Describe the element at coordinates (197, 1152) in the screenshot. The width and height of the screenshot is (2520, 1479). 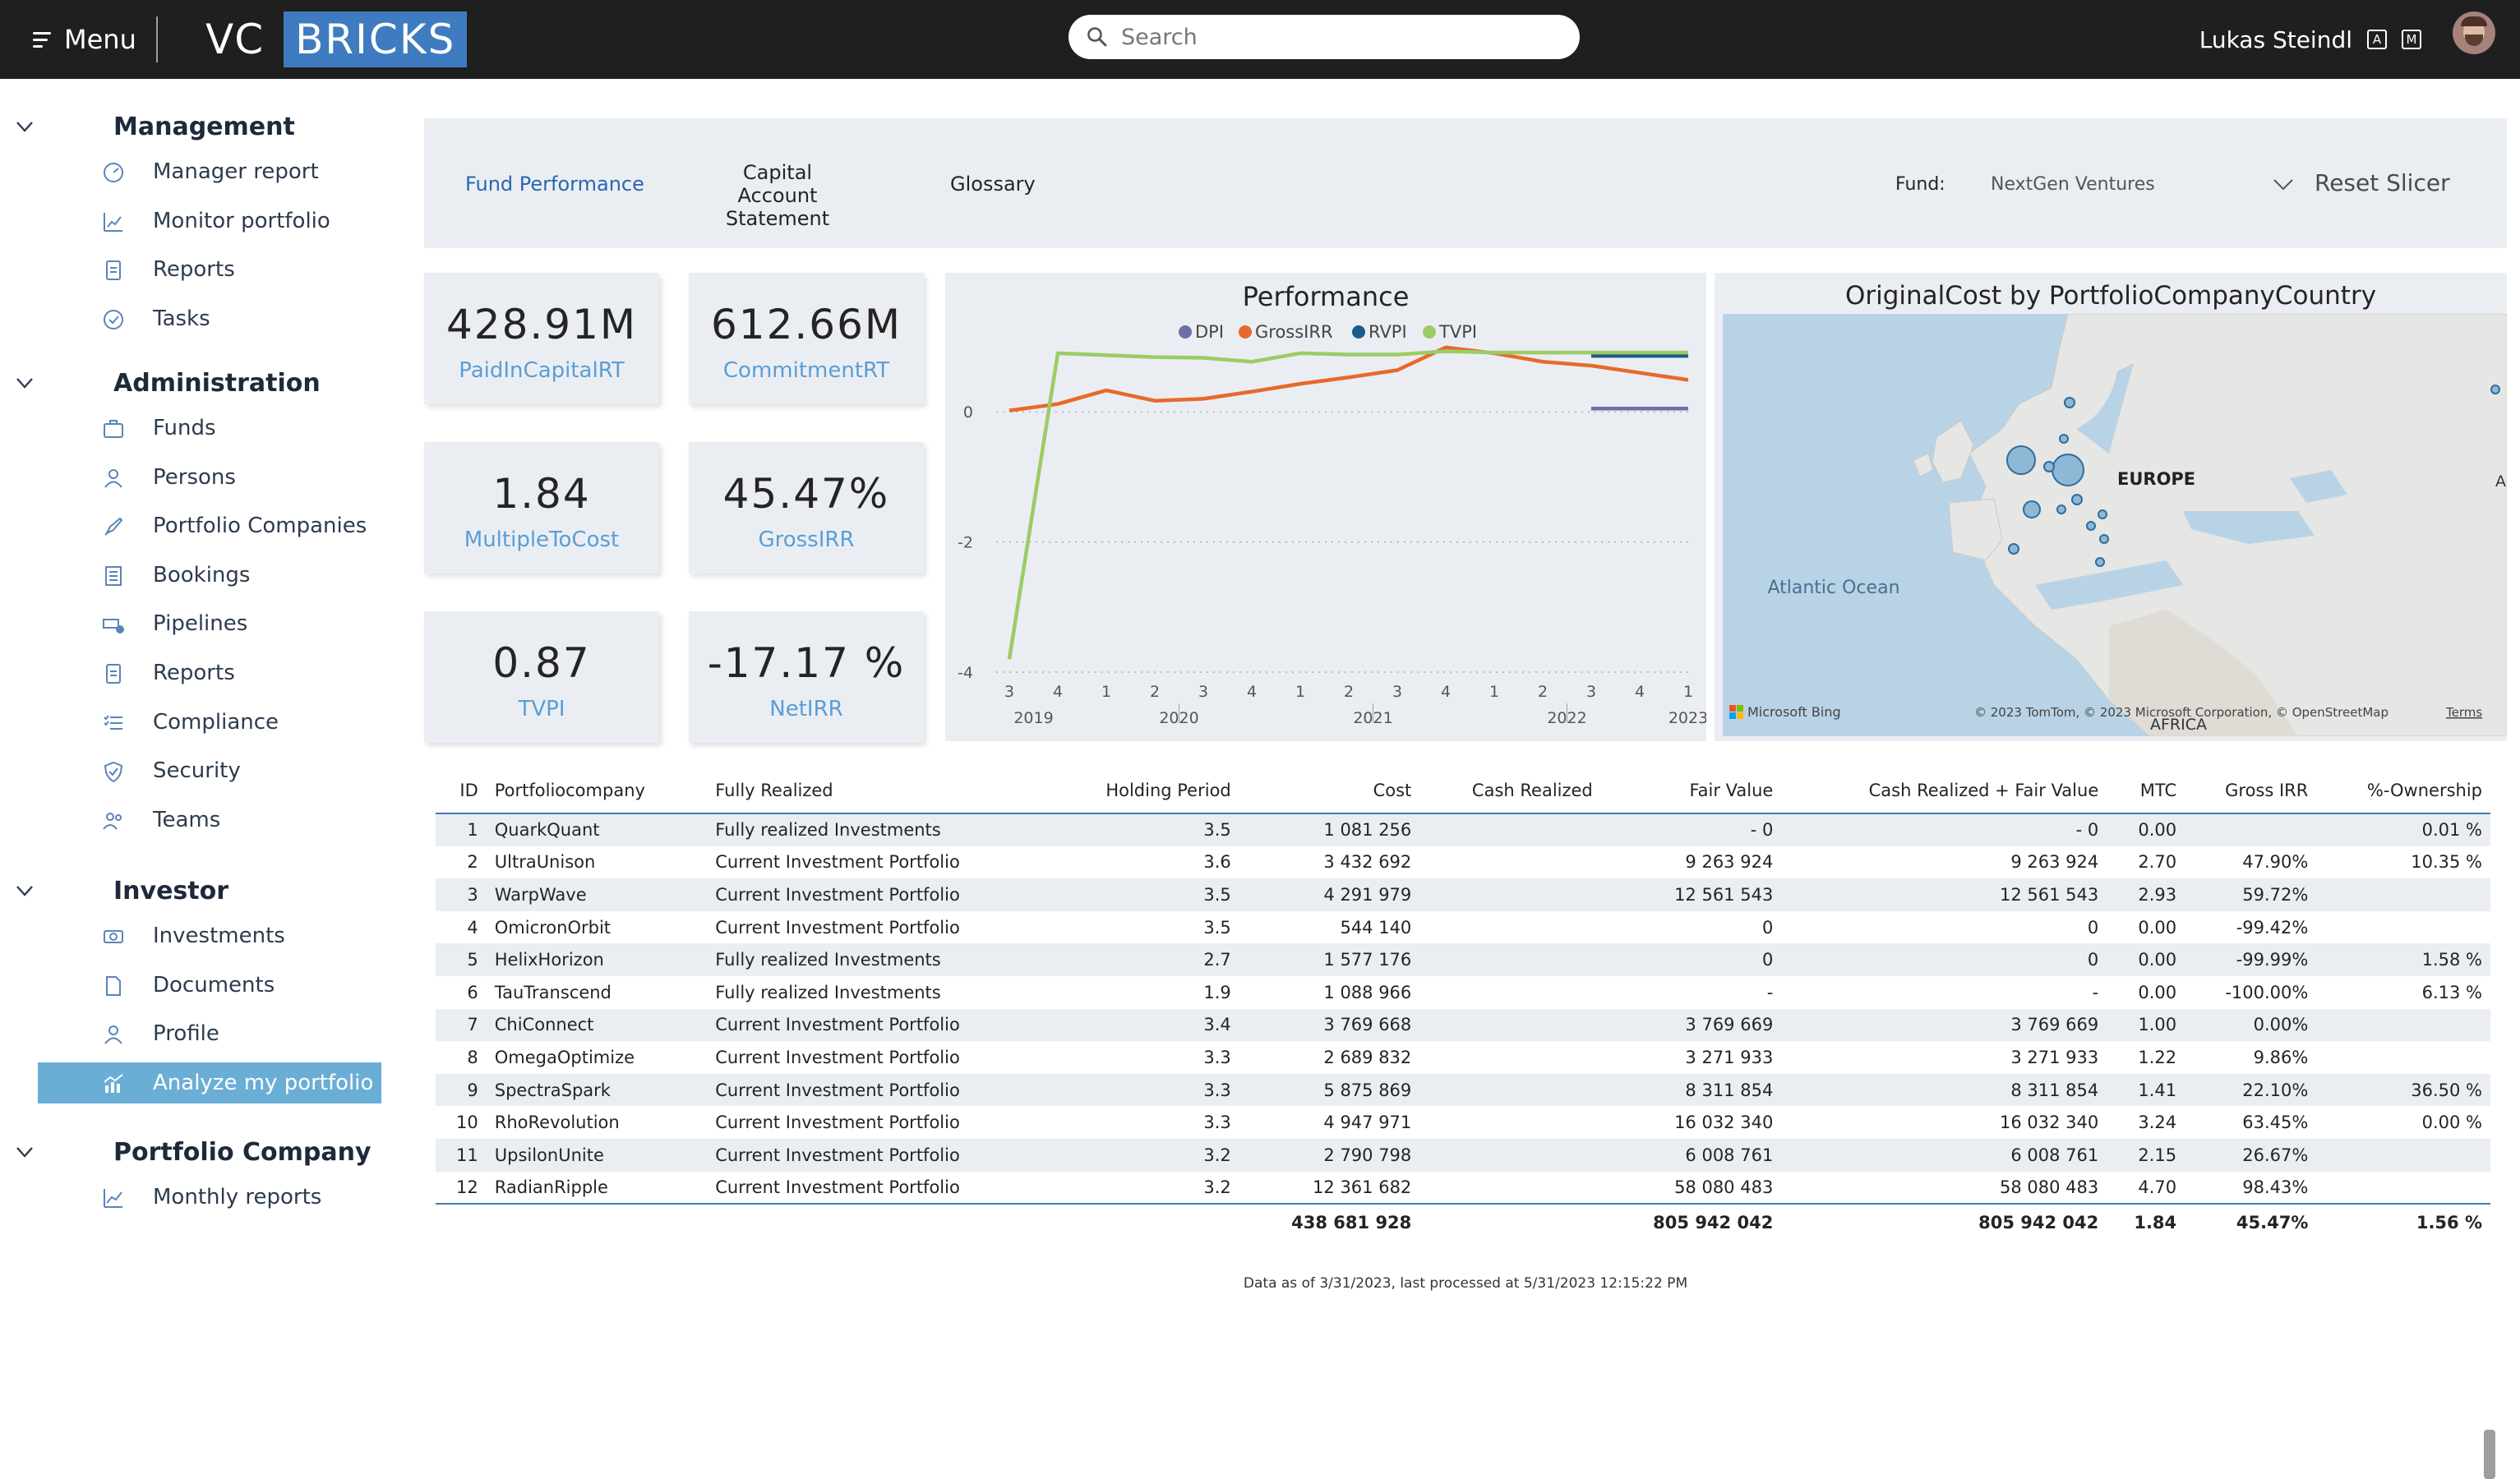
I see `sidebar-section-portfolio-company: Portfolio Company` at that location.